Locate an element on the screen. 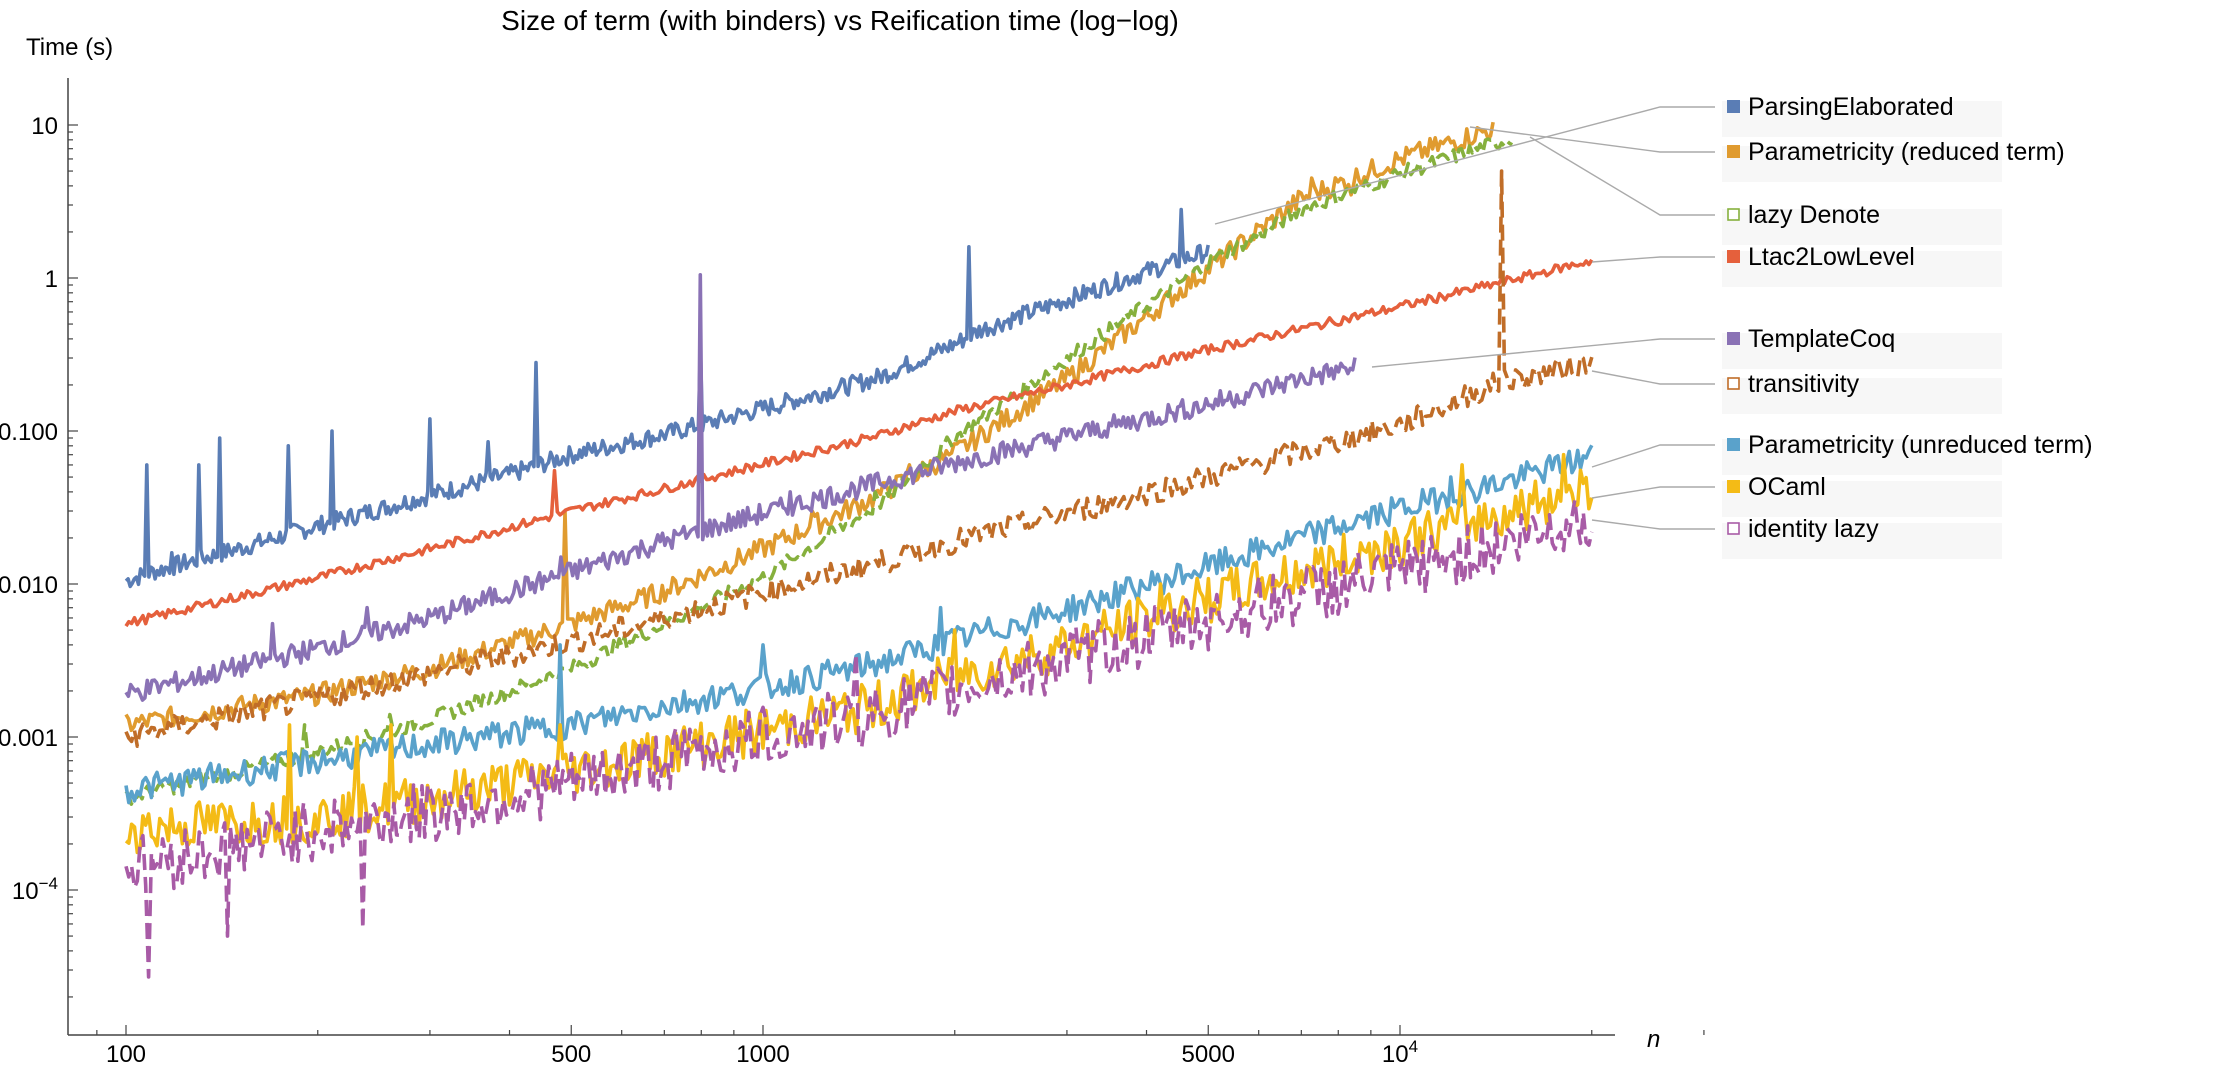  legend-label: Parametricity (reduced term) is located at coordinates (1906, 152).